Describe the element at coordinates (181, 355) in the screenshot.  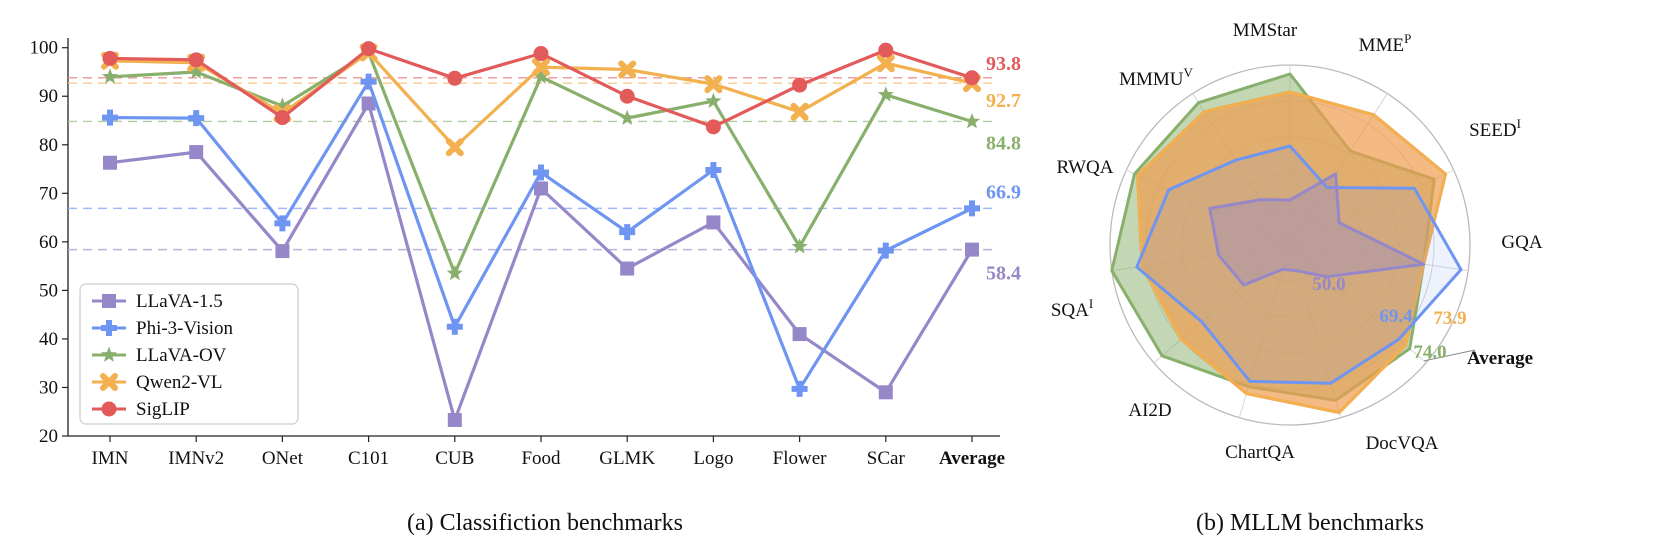
I see `llava-ov-legend-label: LLaVA-OV` at that location.